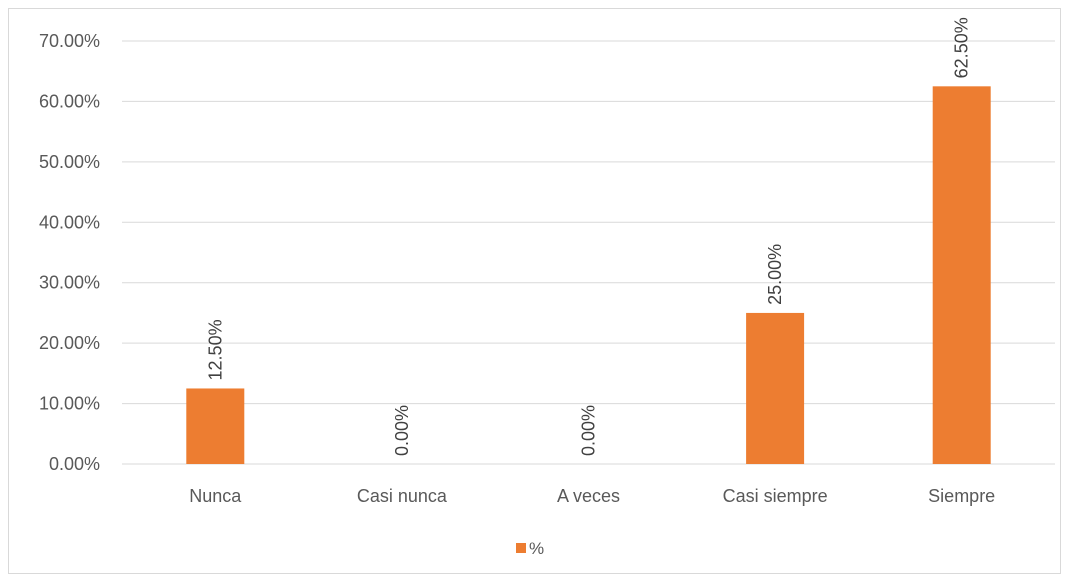 This screenshot has height=580, width=1070. Describe the element at coordinates (962, 47) in the screenshot. I see `data-label: 62.50%` at that location.